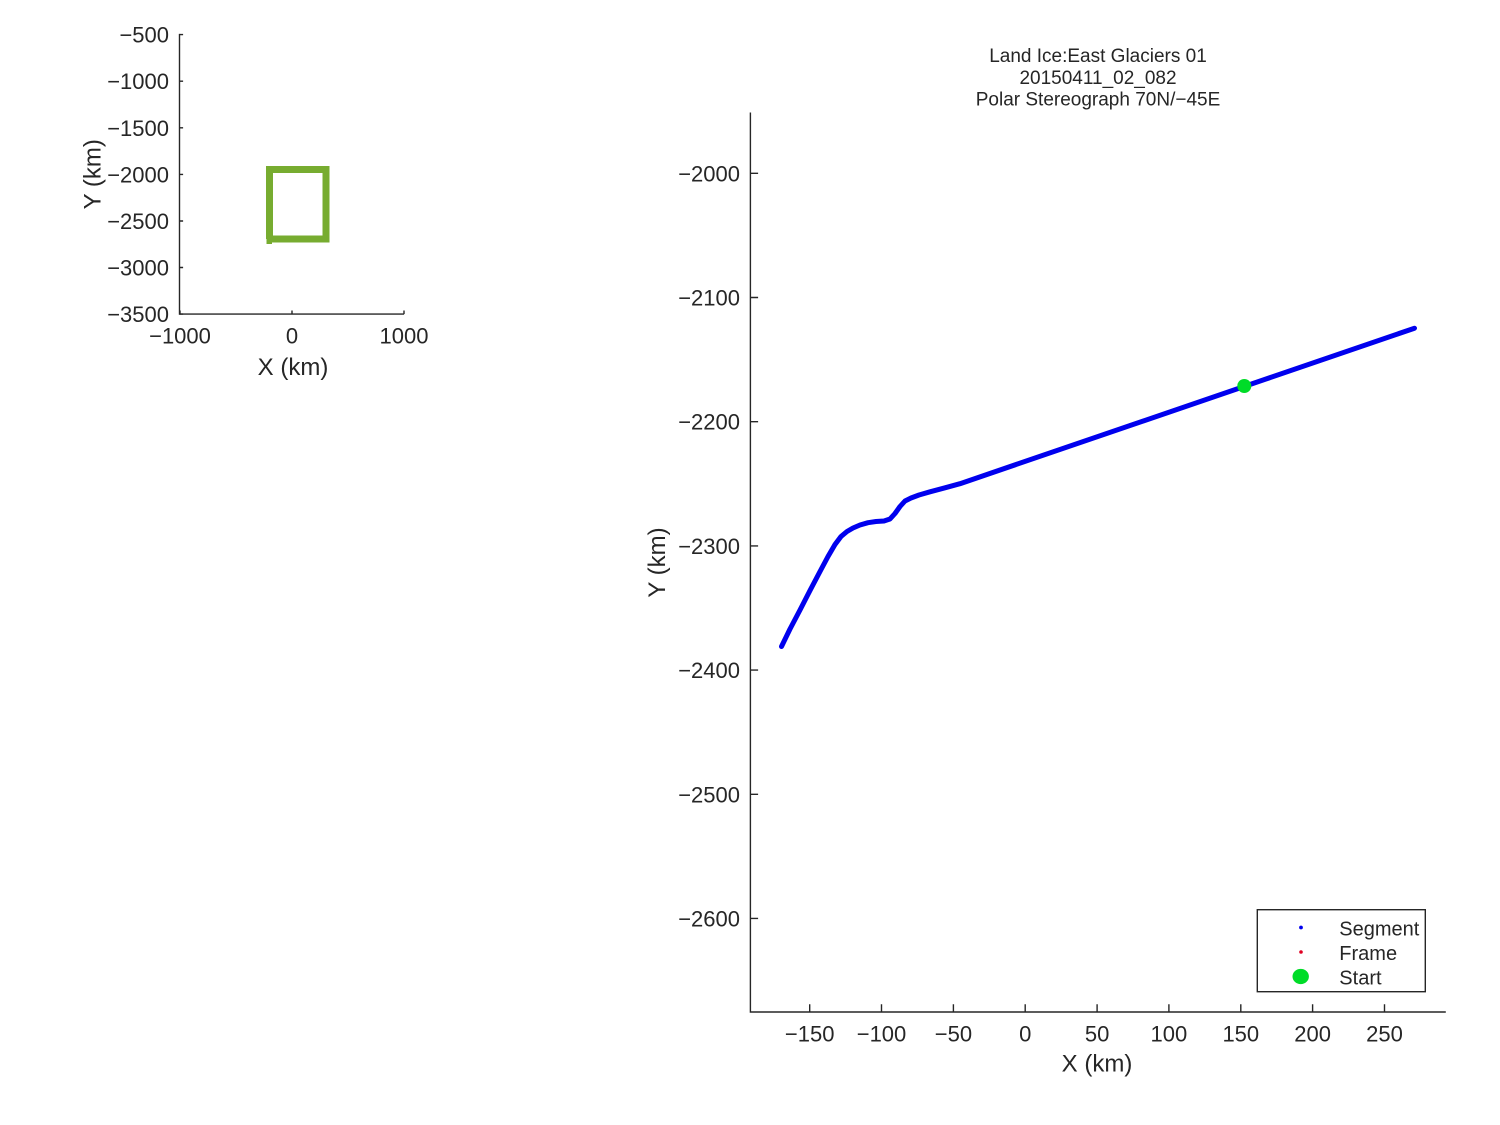 The image size is (1500, 1125). Describe the element at coordinates (882, 1034) in the screenshot. I see `svg-text: −100` at that location.